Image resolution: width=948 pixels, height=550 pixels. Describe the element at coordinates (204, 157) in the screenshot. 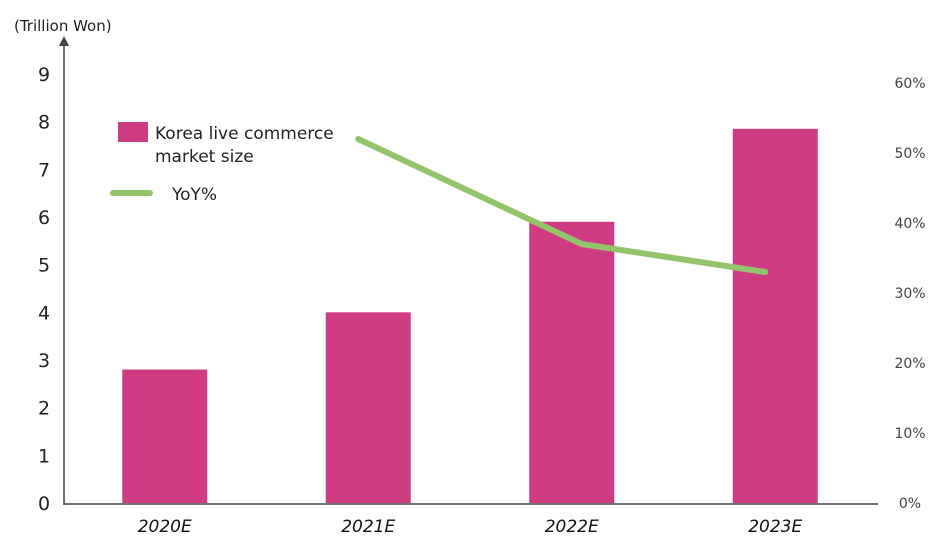

I see `legend-label-bar-line2: market size` at that location.